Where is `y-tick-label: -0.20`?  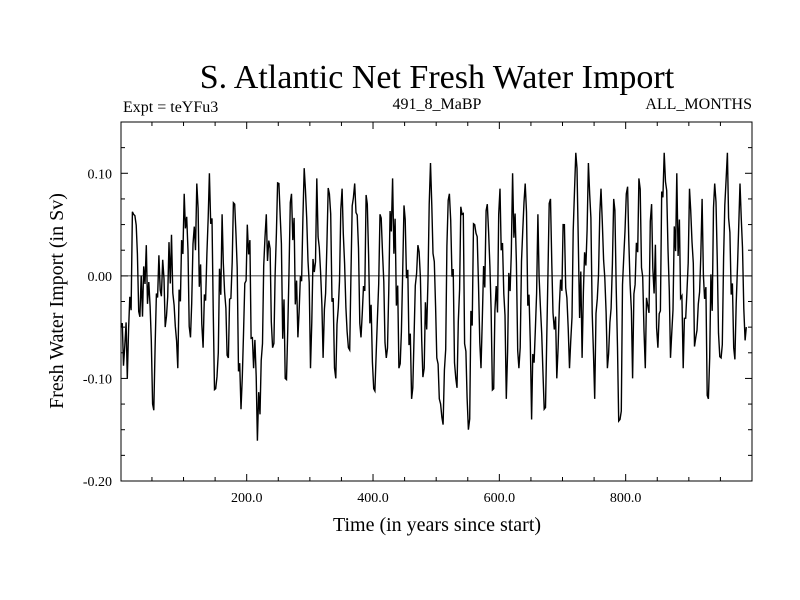
y-tick-label: -0.20 is located at coordinates (97, 482).